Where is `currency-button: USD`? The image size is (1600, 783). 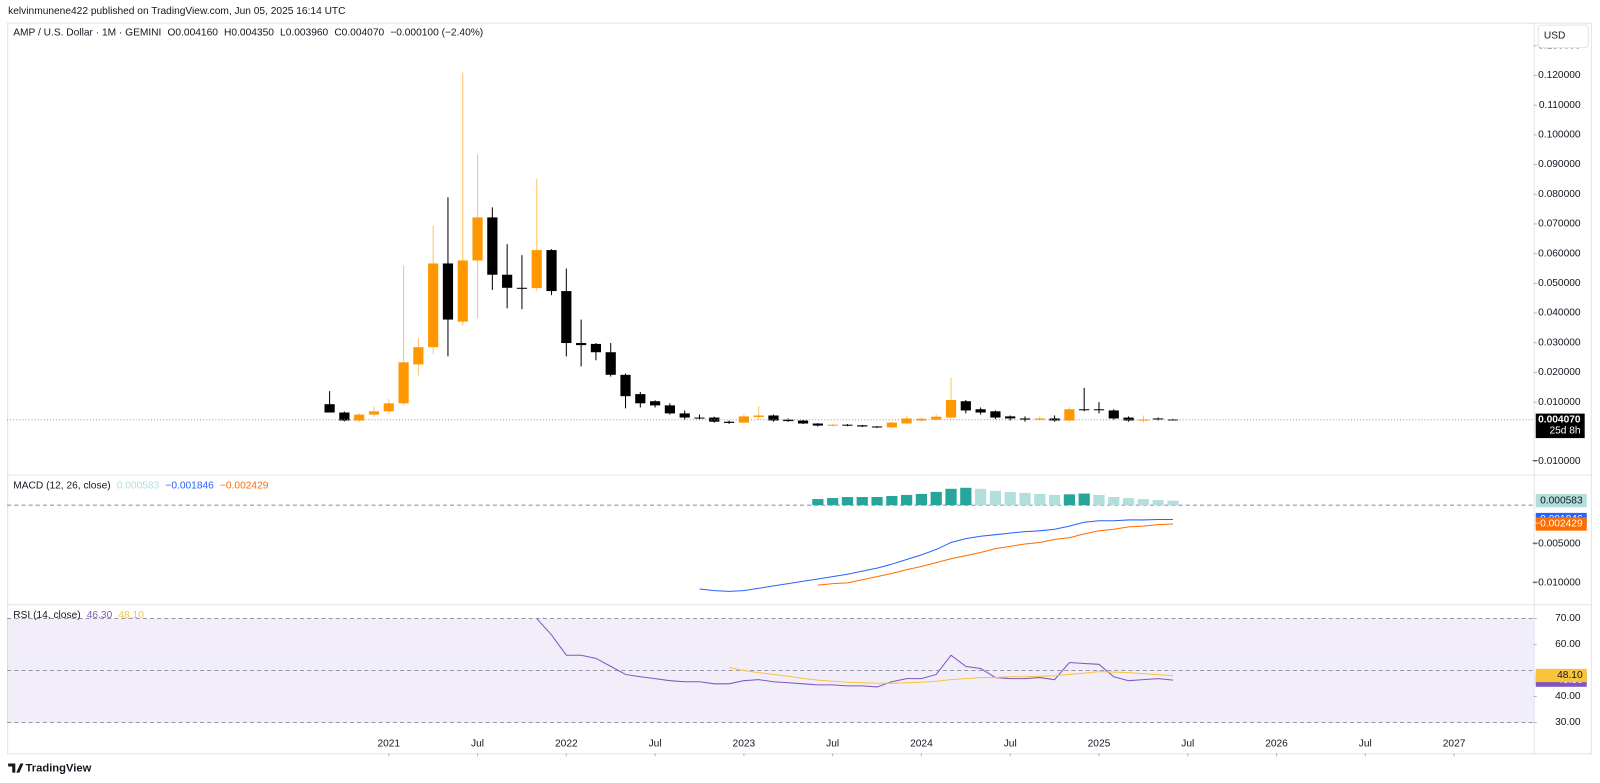 currency-button: USD is located at coordinates (1563, 36).